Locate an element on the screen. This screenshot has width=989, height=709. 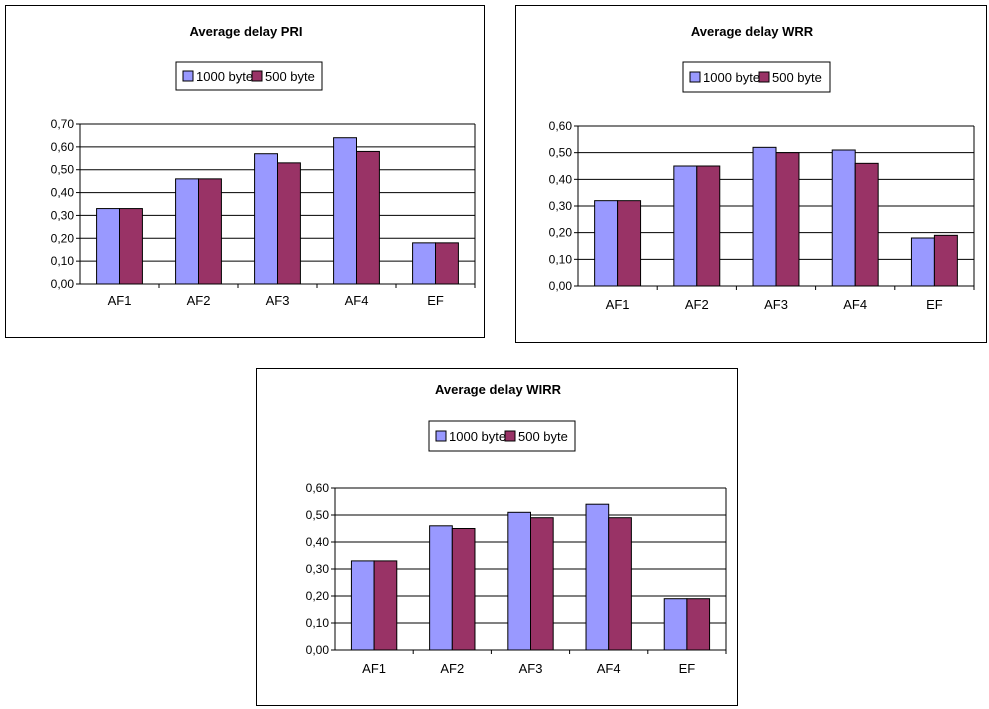
chart-title: Average delay PRI is located at coordinates (246, 31).